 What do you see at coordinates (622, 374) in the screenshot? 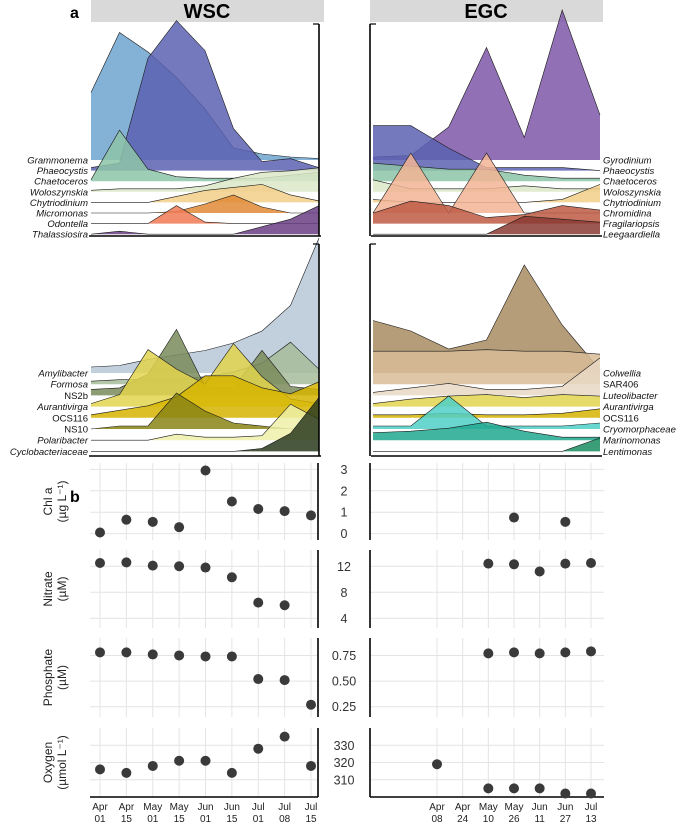
I see `taxon-label-egc-colwellia: Colwellia` at bounding box center [622, 374].